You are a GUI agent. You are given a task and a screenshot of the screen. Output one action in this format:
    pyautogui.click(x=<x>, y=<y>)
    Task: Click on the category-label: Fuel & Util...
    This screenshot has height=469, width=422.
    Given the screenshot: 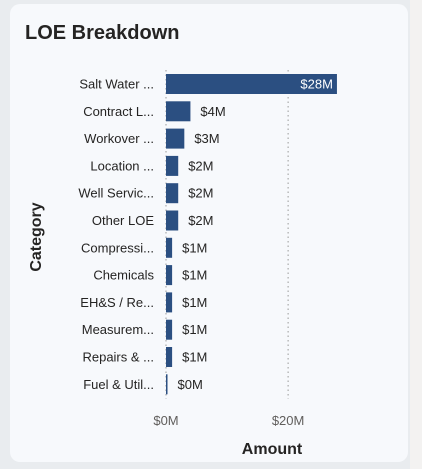 What is the action you would take?
    pyautogui.click(x=118, y=384)
    